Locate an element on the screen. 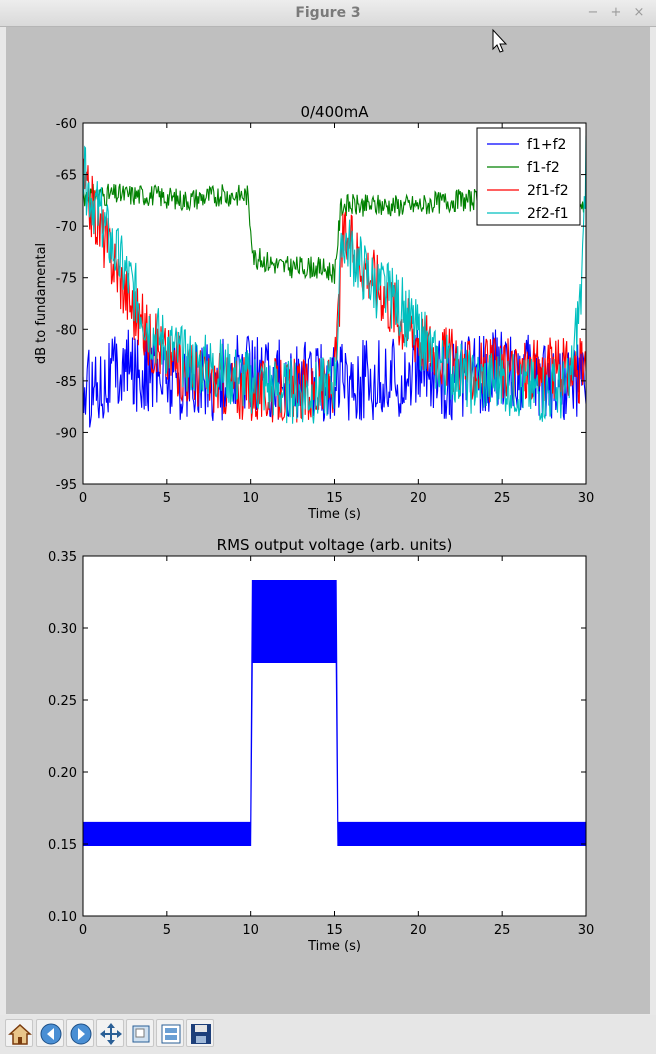  window-titlebar: Figure 3 − + × is located at coordinates (328, 13).